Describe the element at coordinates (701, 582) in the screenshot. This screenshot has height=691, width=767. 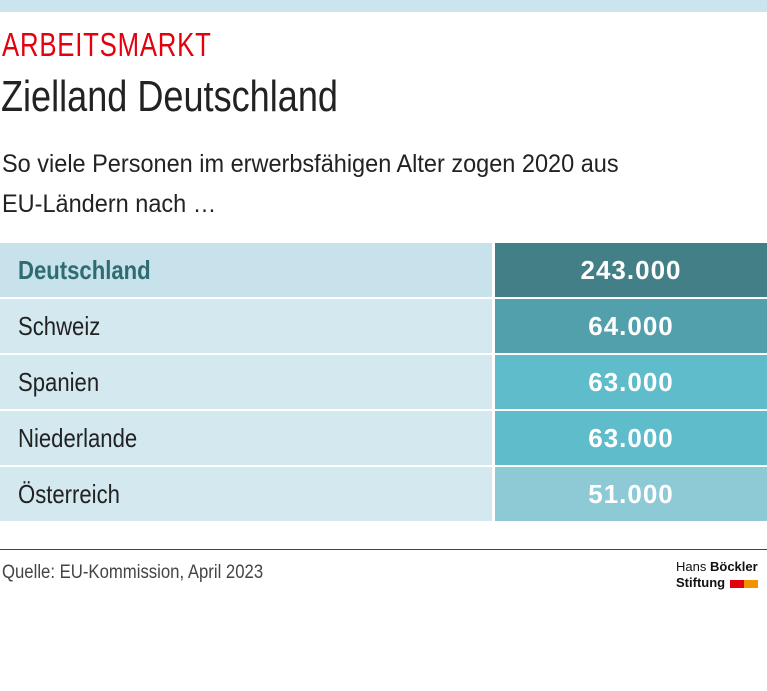
I see `logo-text-stiftung: Stiftung` at that location.